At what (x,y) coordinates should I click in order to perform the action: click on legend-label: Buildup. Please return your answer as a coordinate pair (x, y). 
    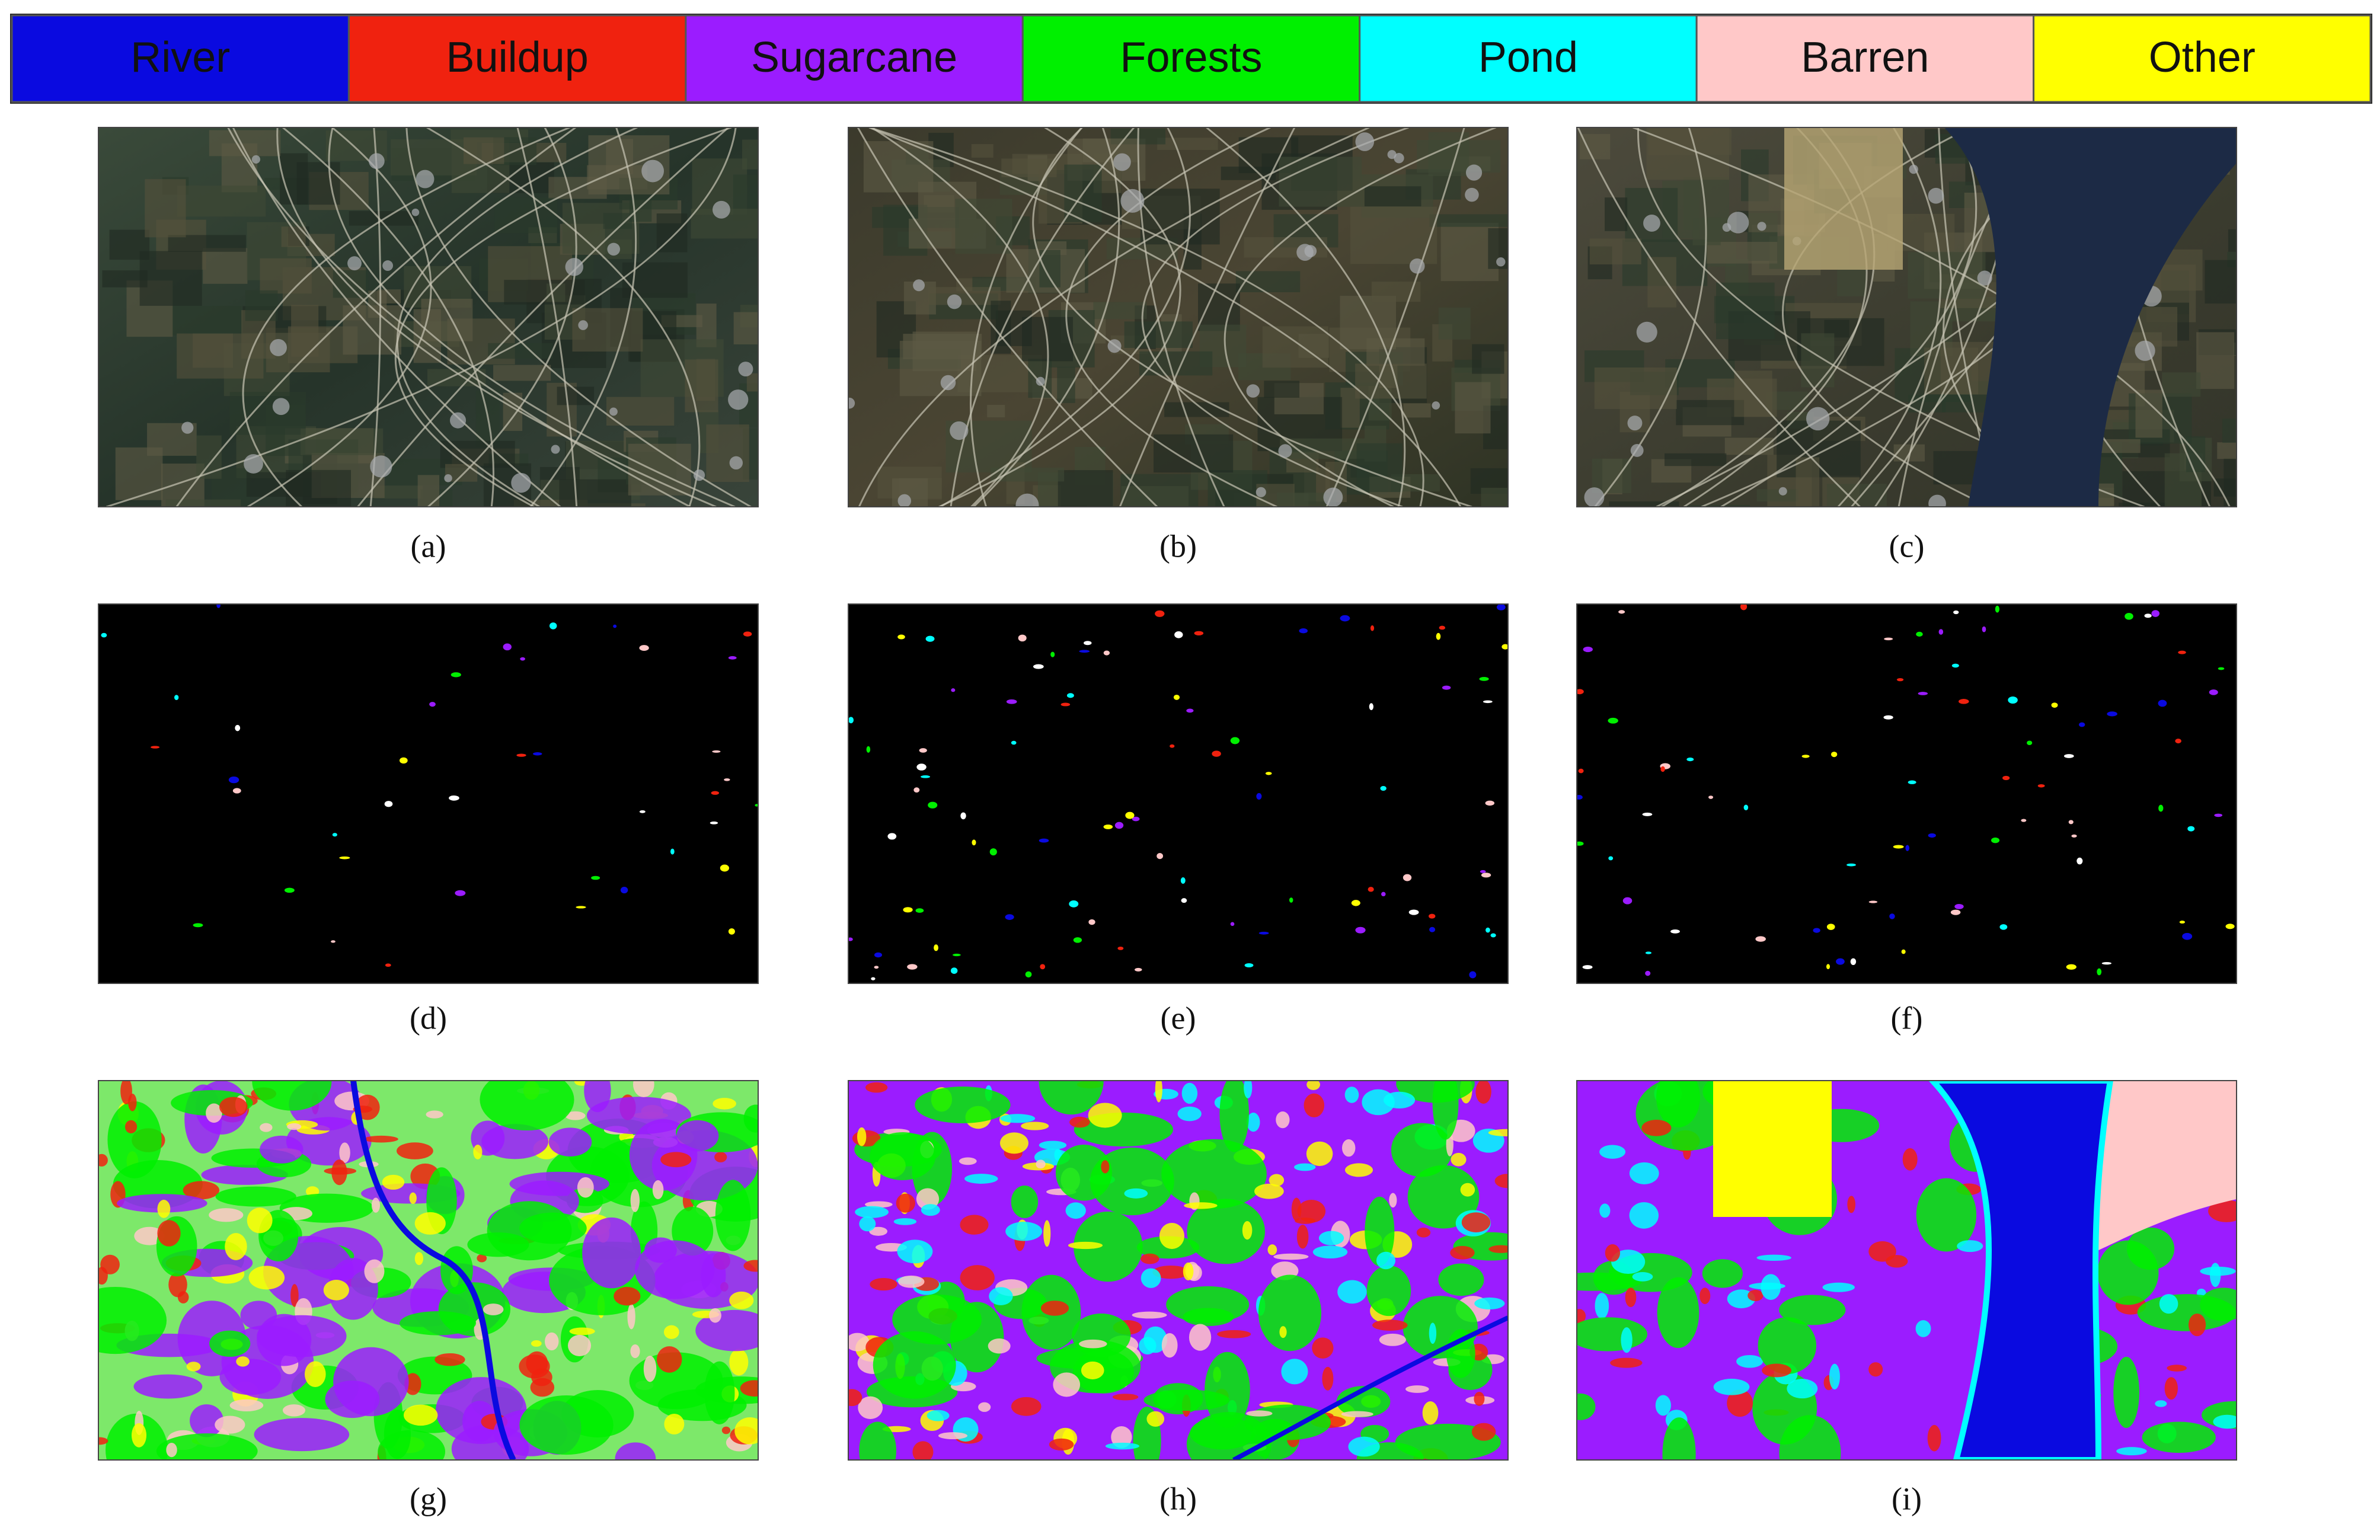
    Looking at the image, I should click on (518, 57).